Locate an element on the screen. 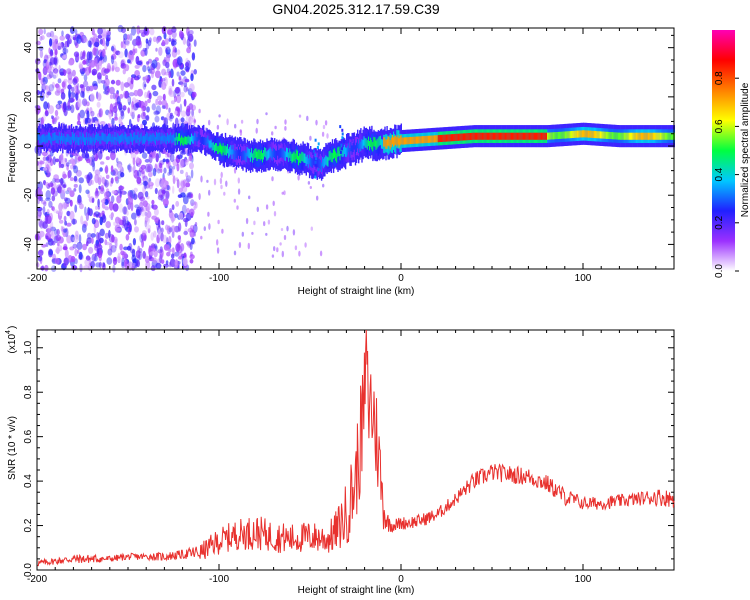 This screenshot has width=750, height=600. top-y-tick-label: -40 is located at coordinates (28, 244).